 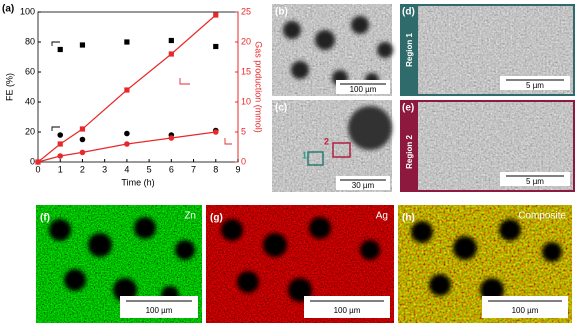 I want to click on y2-tick-label: 5, so click(x=243, y=131).